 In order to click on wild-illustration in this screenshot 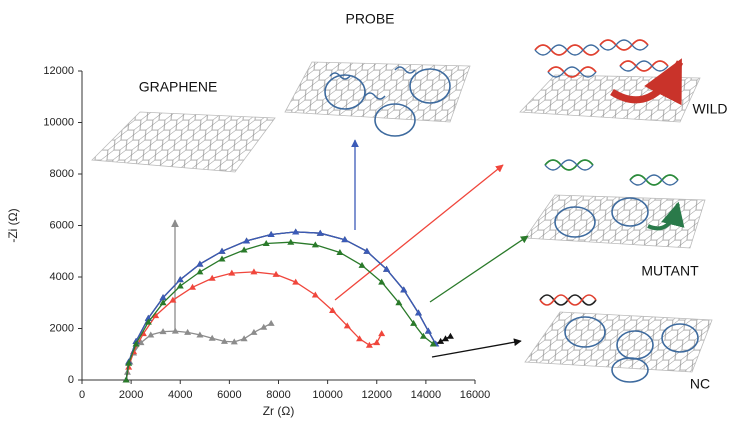, I will do `click(610, 81)`.